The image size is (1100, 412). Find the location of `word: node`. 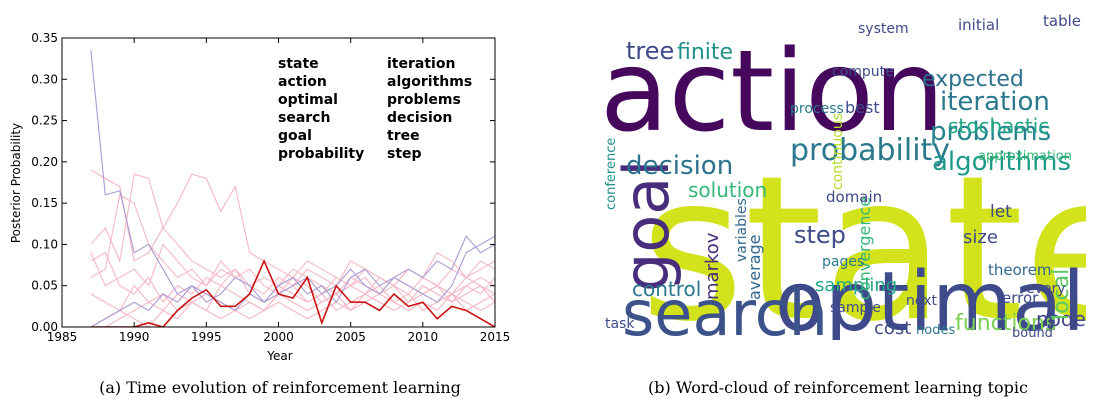

word: node is located at coordinates (1061, 319).